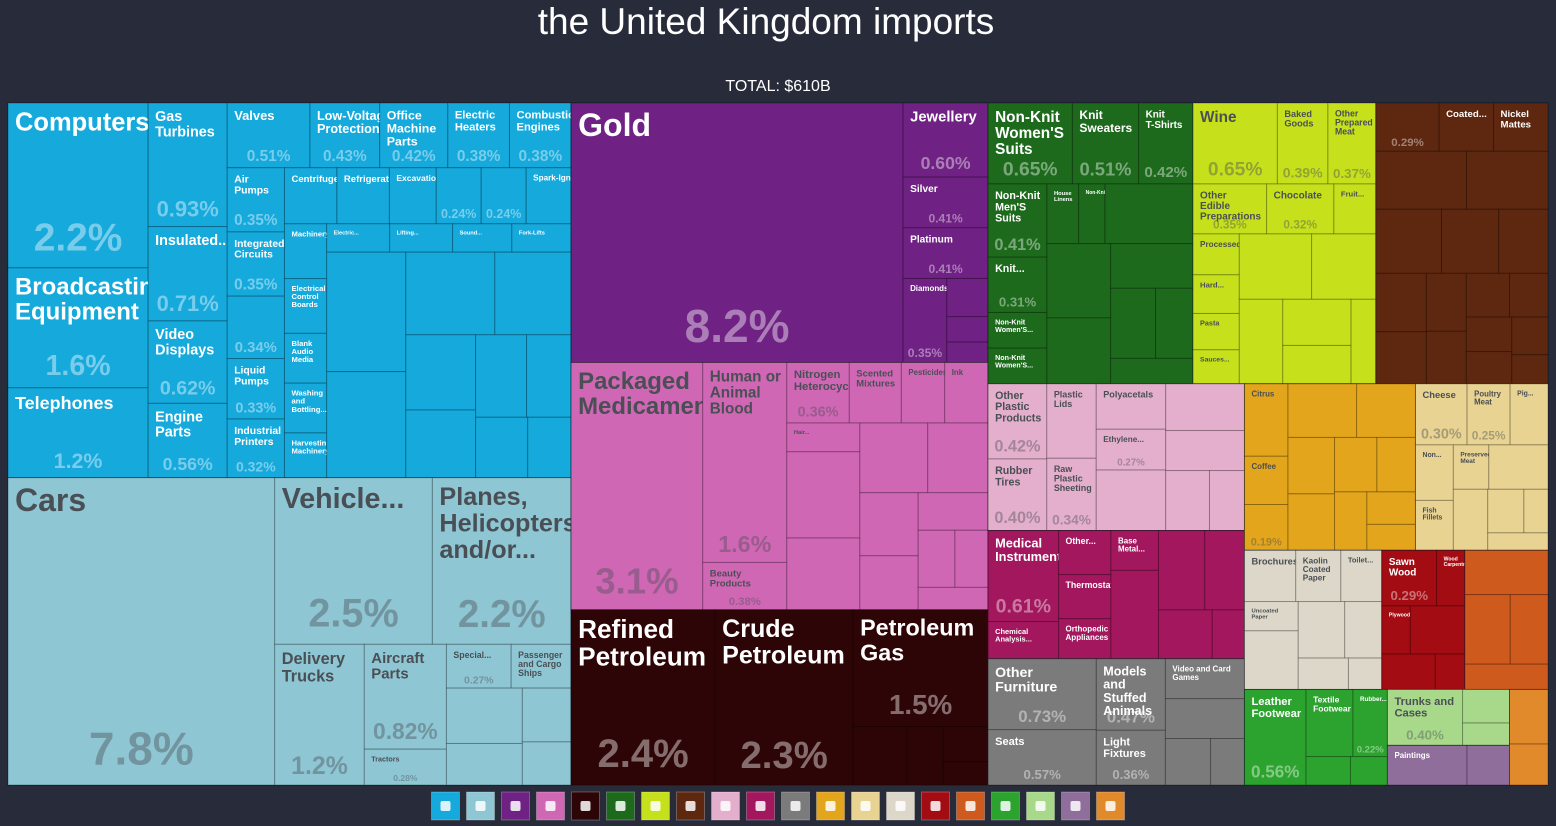 This screenshot has height=826, width=1556. Describe the element at coordinates (1370, 723) in the screenshot. I see `cell: Rubber... 0.22%` at that location.